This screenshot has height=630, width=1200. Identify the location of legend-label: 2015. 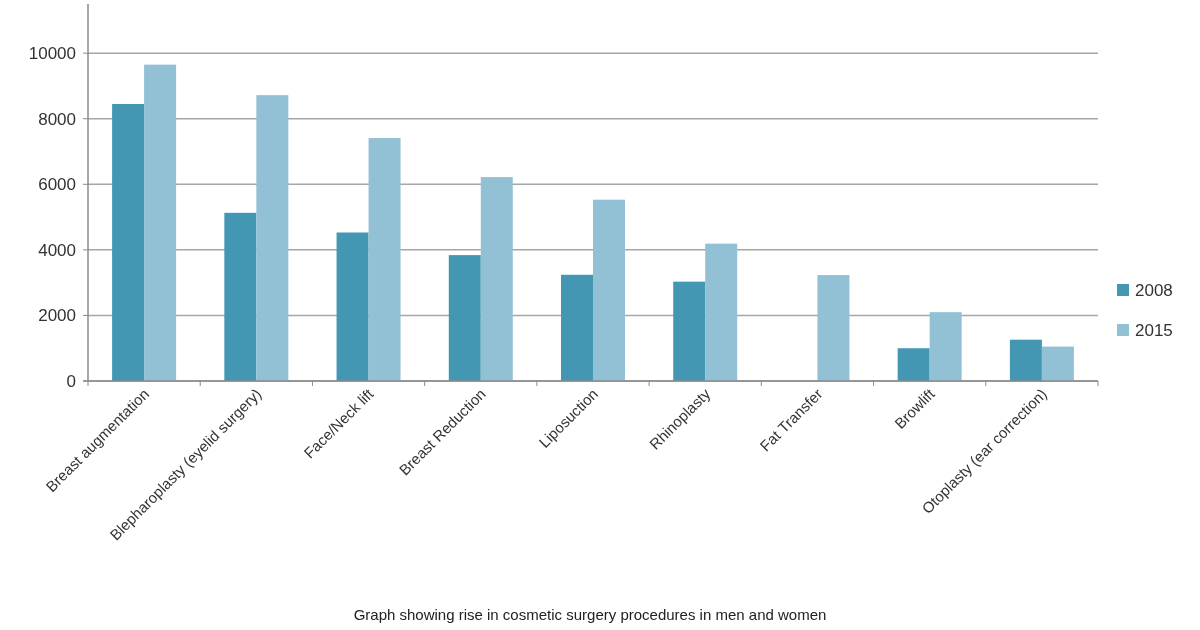
(1154, 330).